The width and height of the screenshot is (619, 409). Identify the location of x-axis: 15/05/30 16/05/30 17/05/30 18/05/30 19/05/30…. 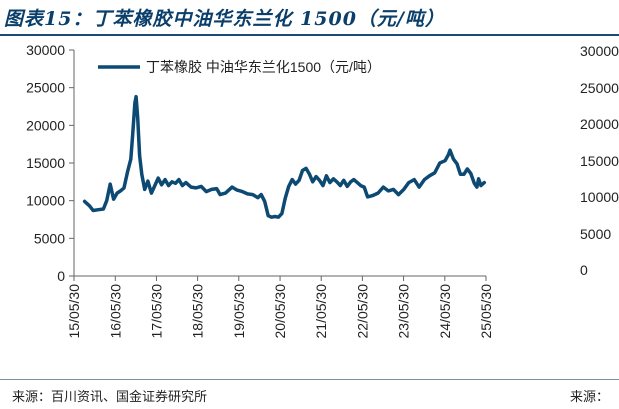
(280, 307).